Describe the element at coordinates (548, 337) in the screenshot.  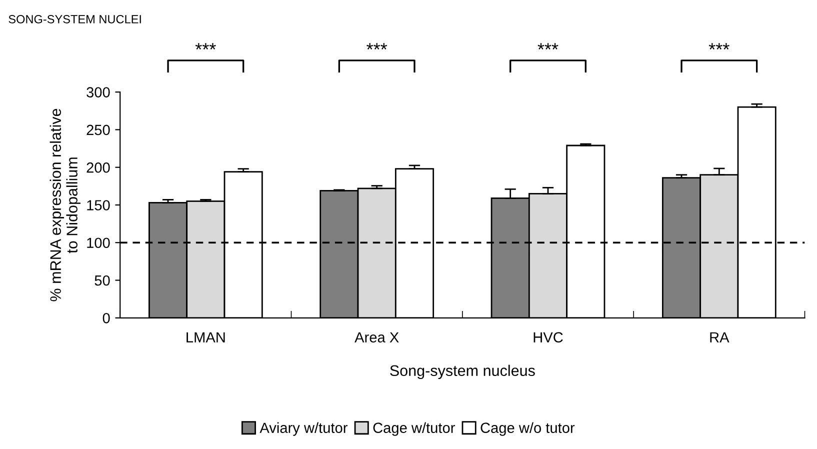
I see `x-tick-label: HVC` at that location.